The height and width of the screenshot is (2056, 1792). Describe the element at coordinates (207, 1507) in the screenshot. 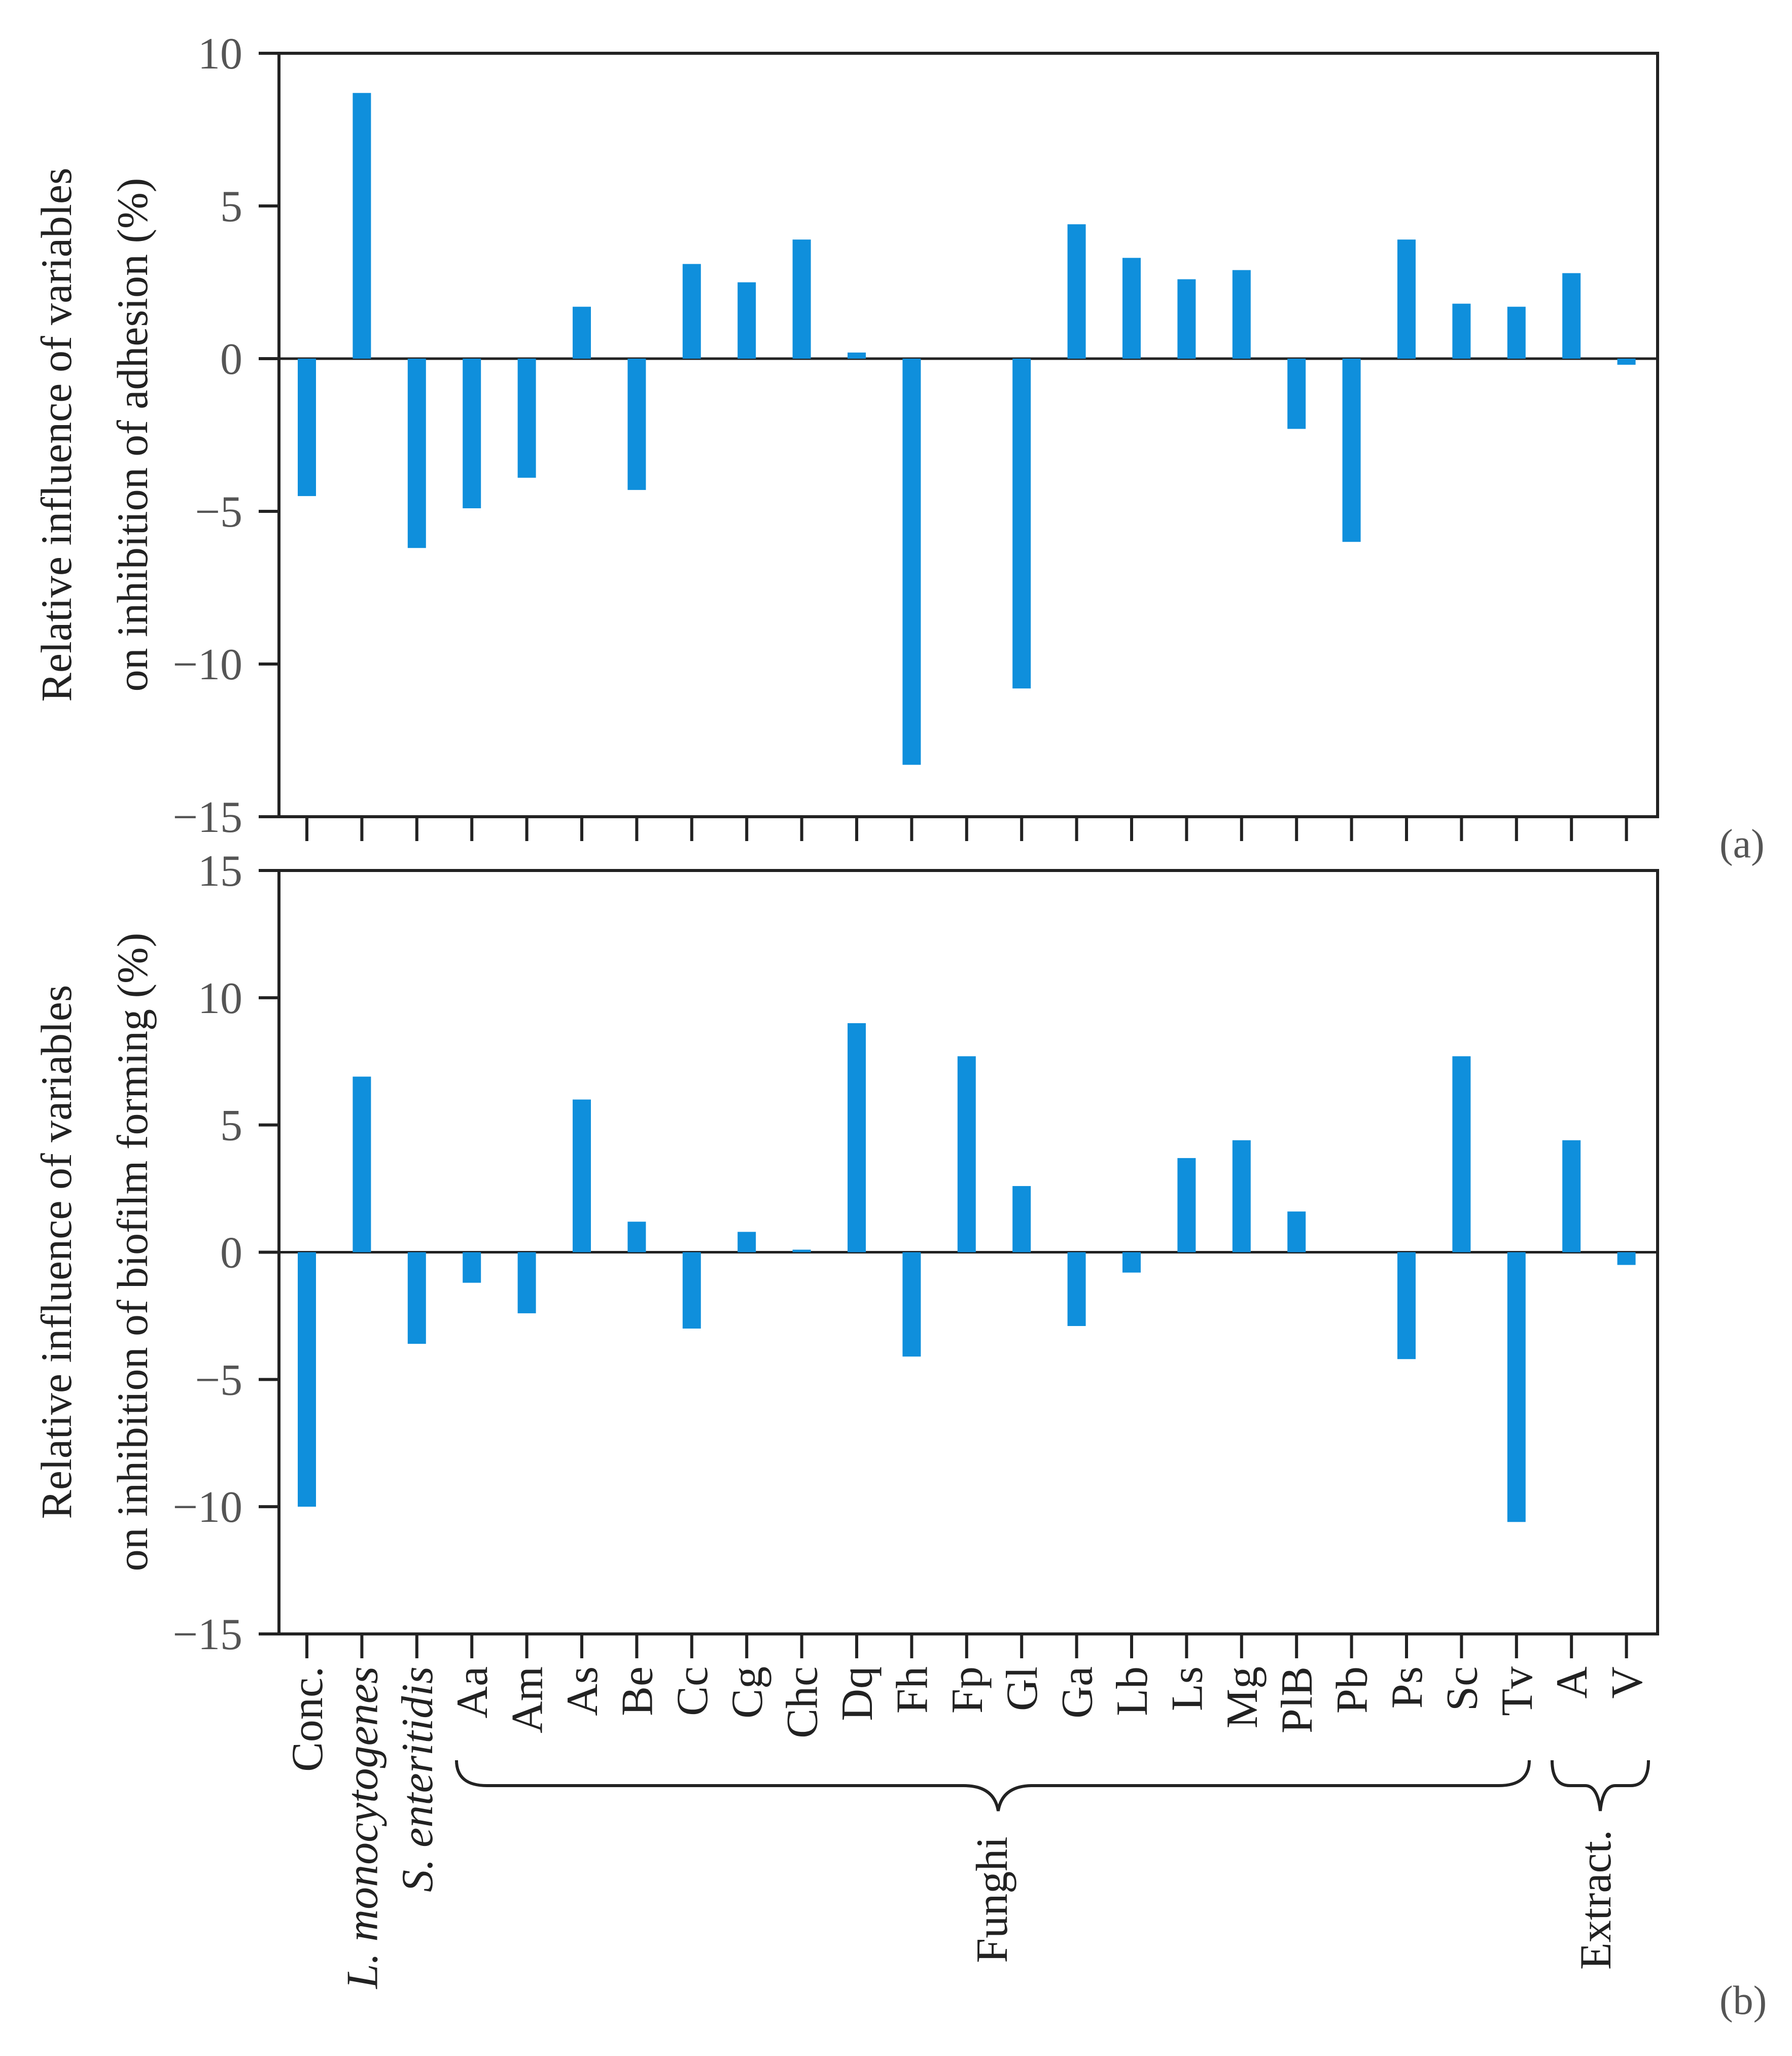

I see `panel-b-ytick-label: −10` at that location.